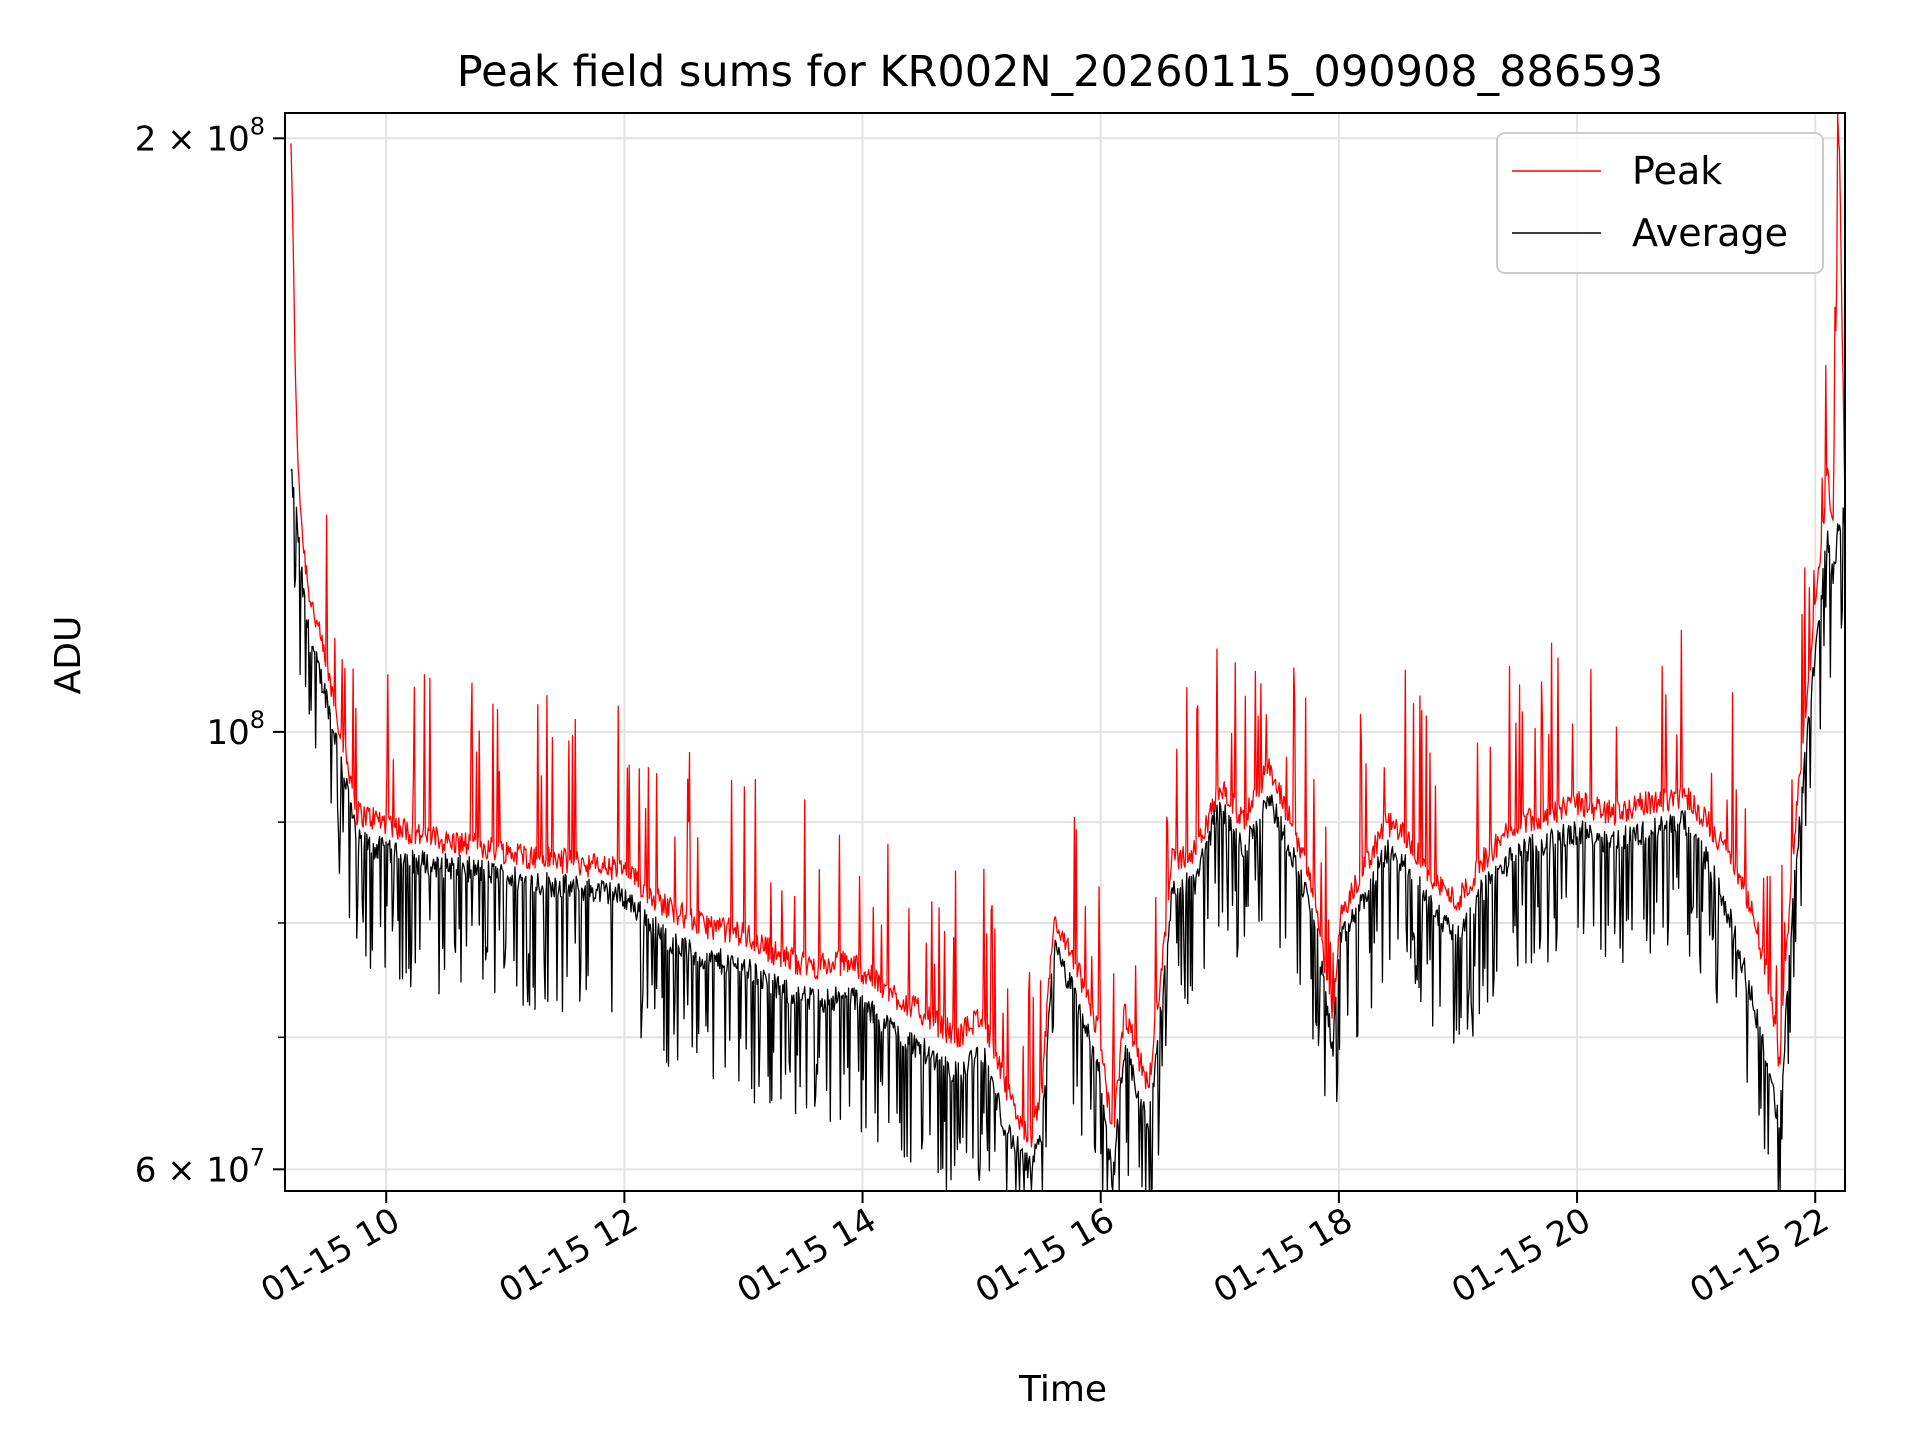 This screenshot has width=1920, height=1440. I want to click on legend: Peak Average, so click(1660, 203).